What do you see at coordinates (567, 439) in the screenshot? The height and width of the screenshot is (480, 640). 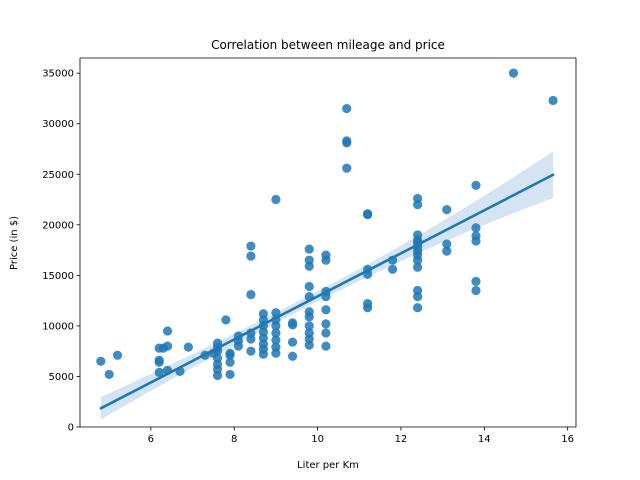 I see `x-tick-label: 16` at bounding box center [567, 439].